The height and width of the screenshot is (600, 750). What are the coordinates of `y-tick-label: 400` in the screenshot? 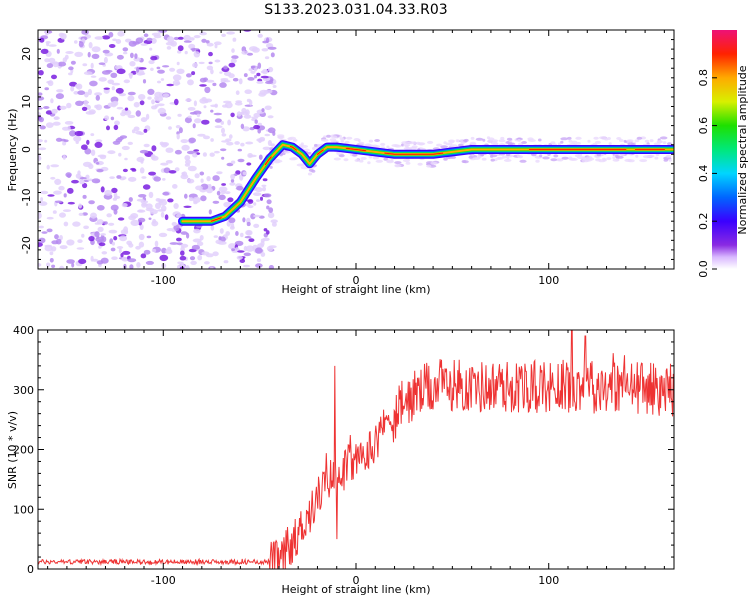 It's located at (23, 330).